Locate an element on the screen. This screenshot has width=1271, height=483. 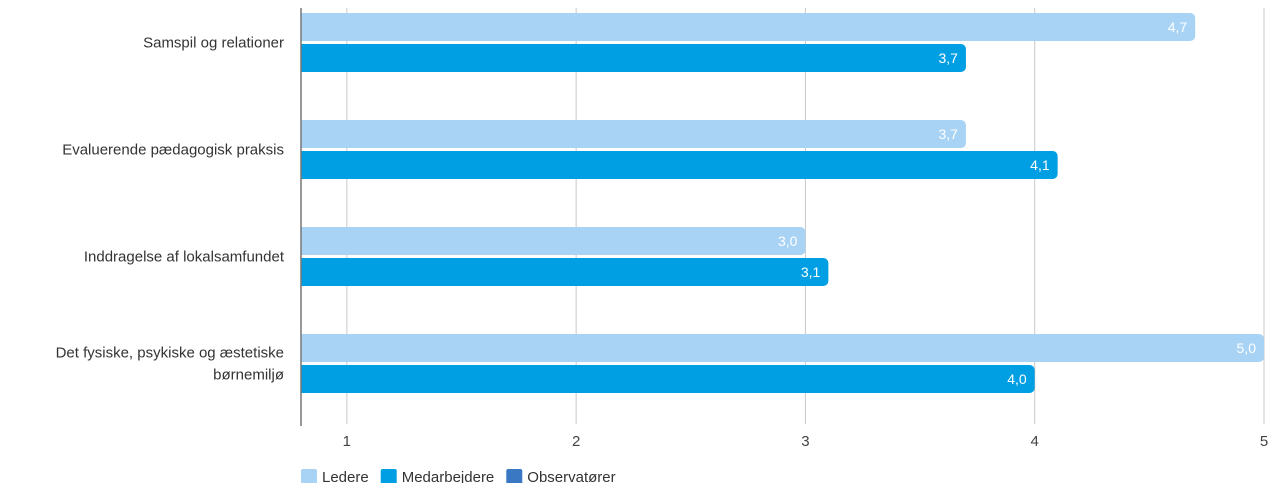
bar-value-label: 4,7 is located at coordinates (1178, 27).